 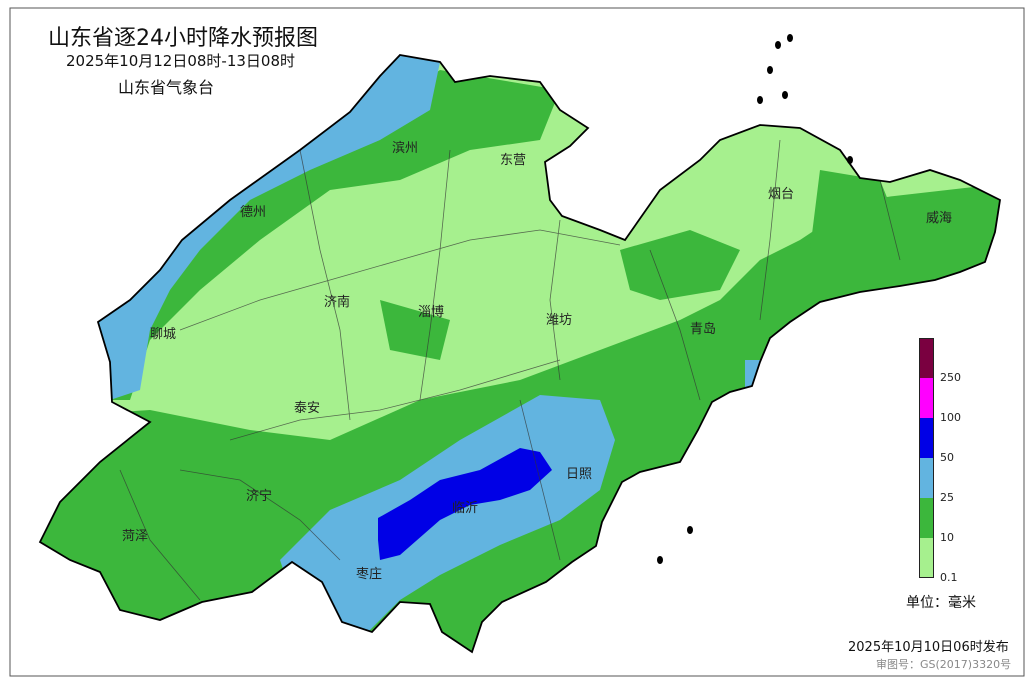 What do you see at coordinates (181, 61) in the screenshot?
I see `forecast-period: 2025年10月12日08时-13日08时` at bounding box center [181, 61].